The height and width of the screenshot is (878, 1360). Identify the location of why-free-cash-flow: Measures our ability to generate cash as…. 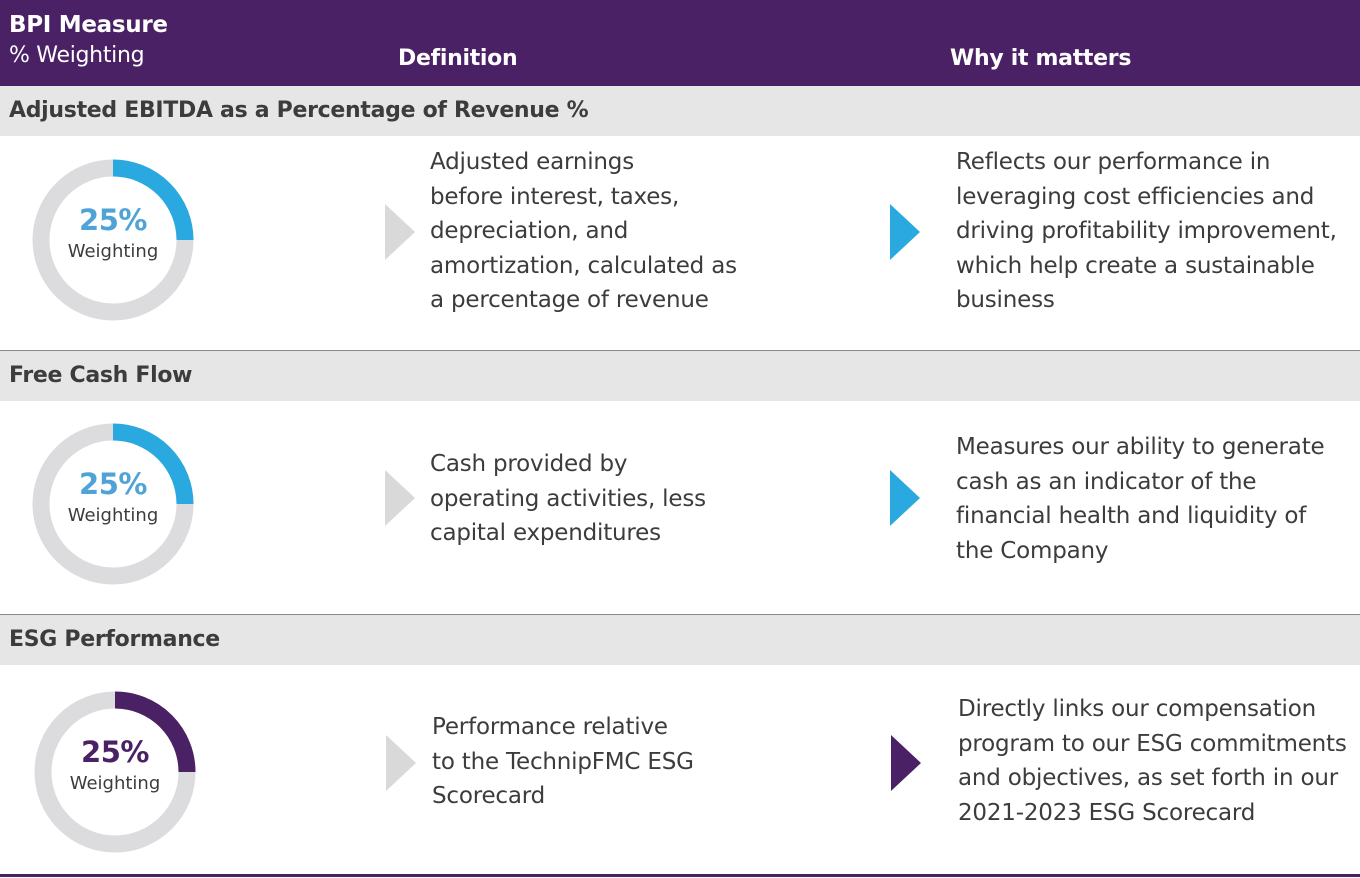
(1140, 499).